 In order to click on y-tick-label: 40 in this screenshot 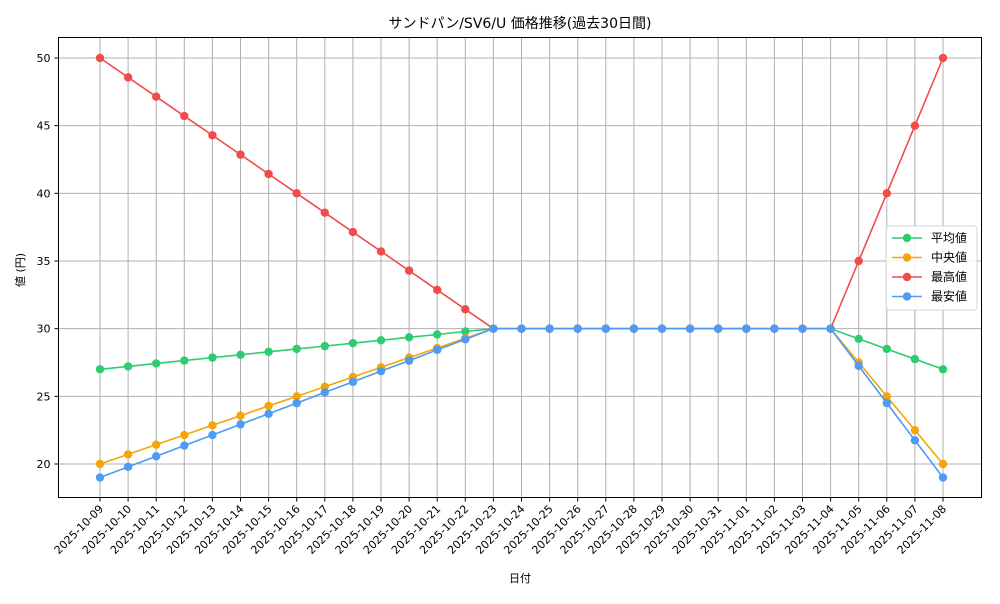, I will do `click(44, 193)`.